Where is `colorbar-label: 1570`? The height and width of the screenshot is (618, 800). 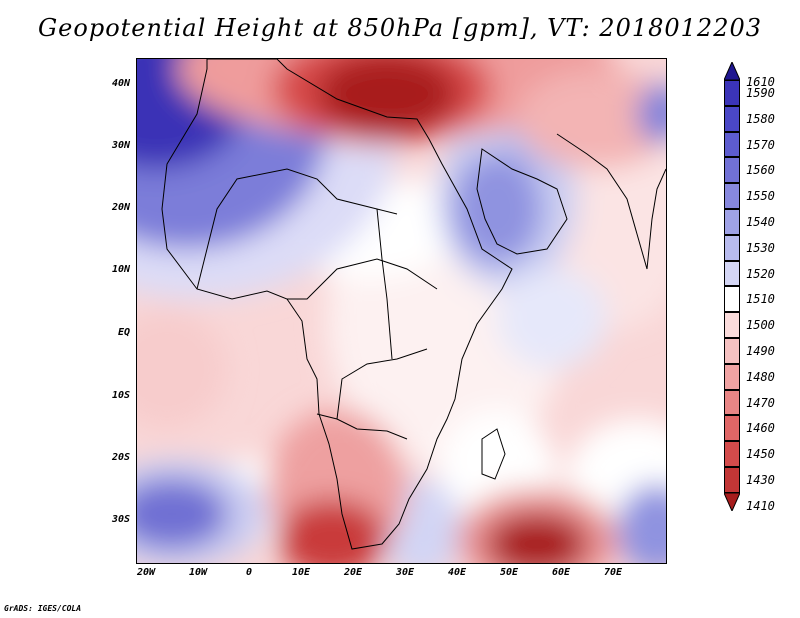
colorbar-label: 1570 is located at coordinates (760, 144).